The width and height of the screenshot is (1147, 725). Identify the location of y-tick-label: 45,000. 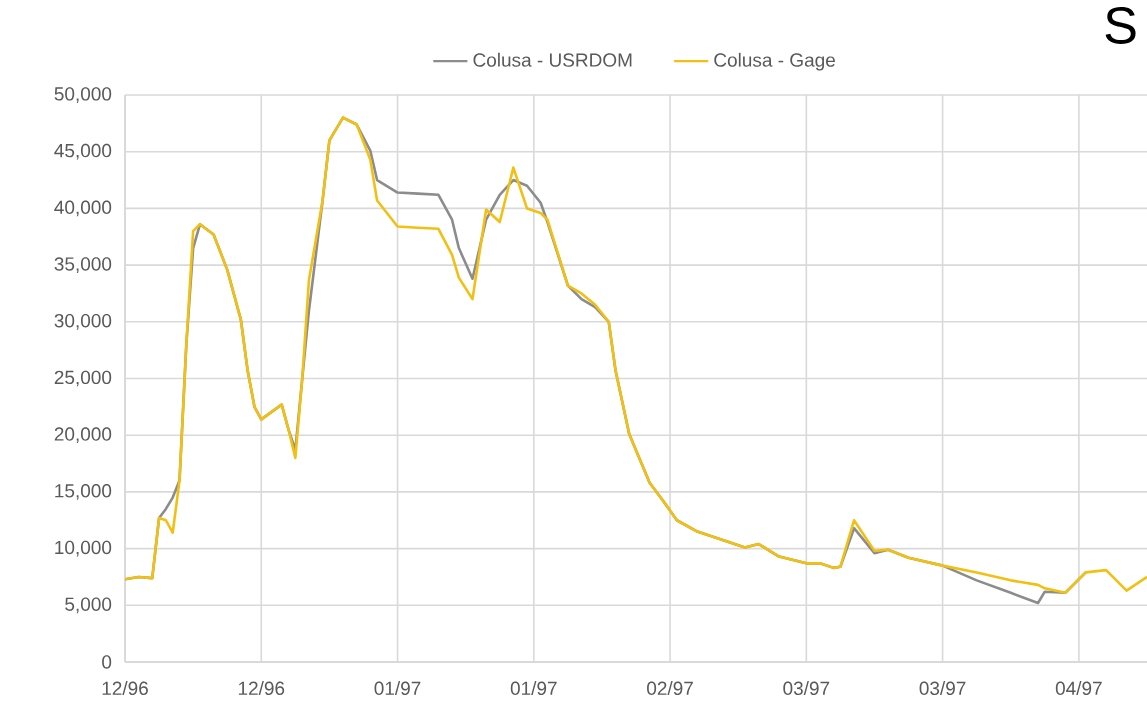
(83, 151).